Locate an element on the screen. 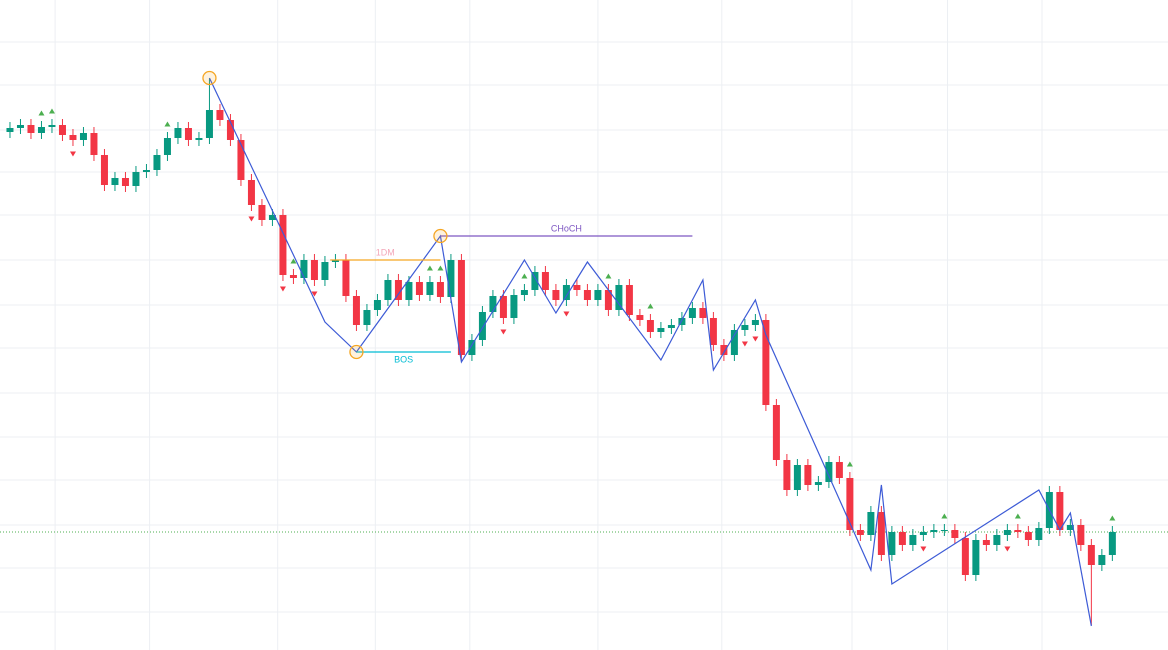  level-label: CHoCH is located at coordinates (566, 228).